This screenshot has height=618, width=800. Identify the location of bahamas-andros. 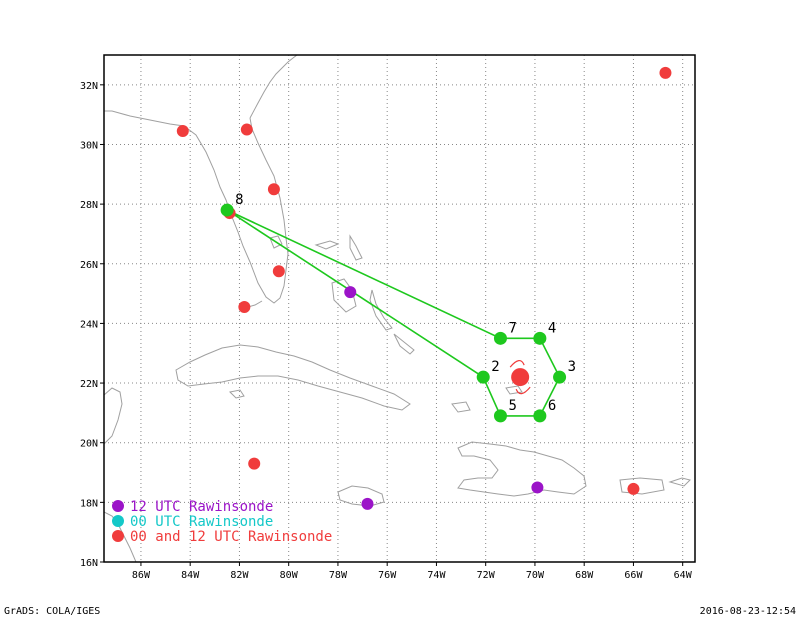
(344, 295).